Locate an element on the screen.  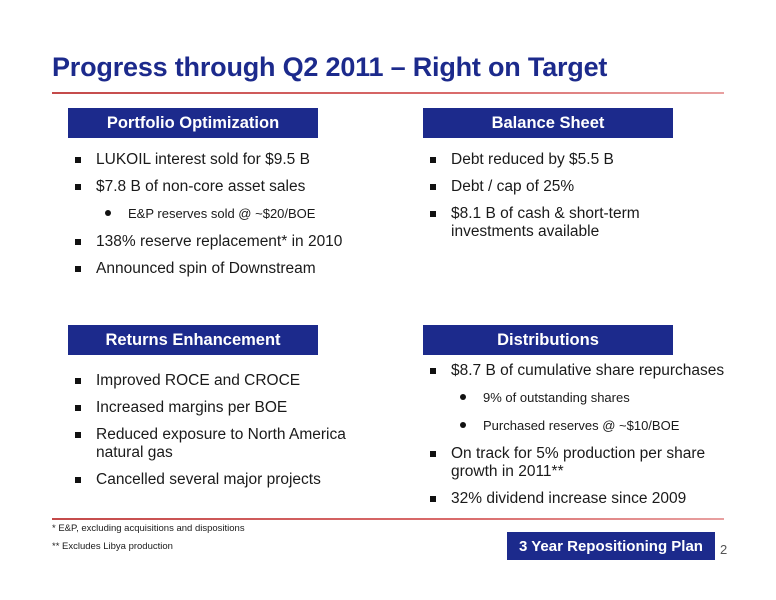
page-number: 2 is located at coordinates (724, 549).